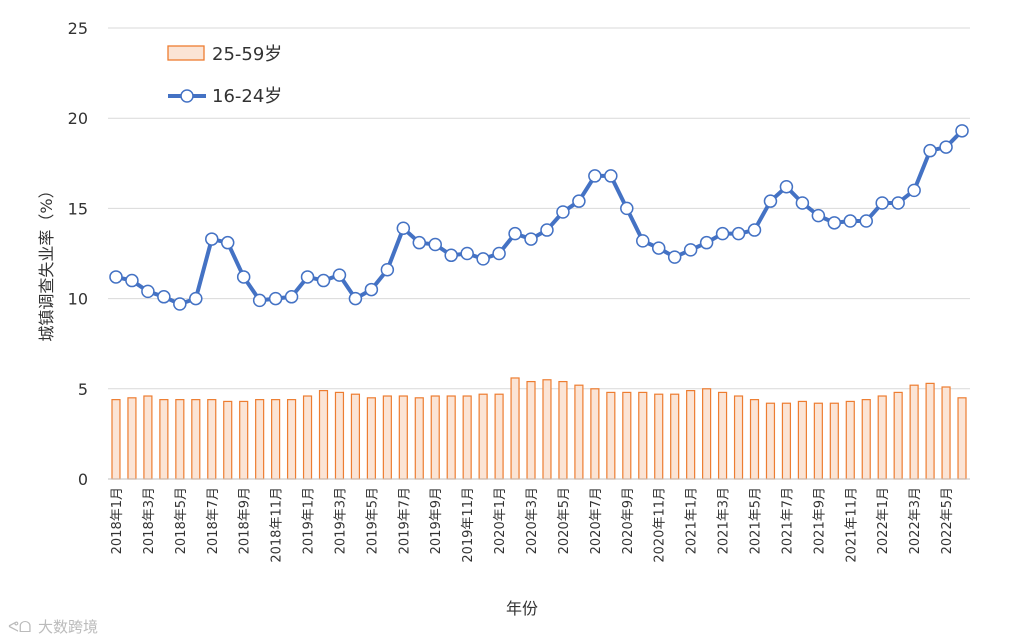  Describe the element at coordinates (819, 520) in the screenshot. I see `x-tick-label: 2021年9月` at that location.